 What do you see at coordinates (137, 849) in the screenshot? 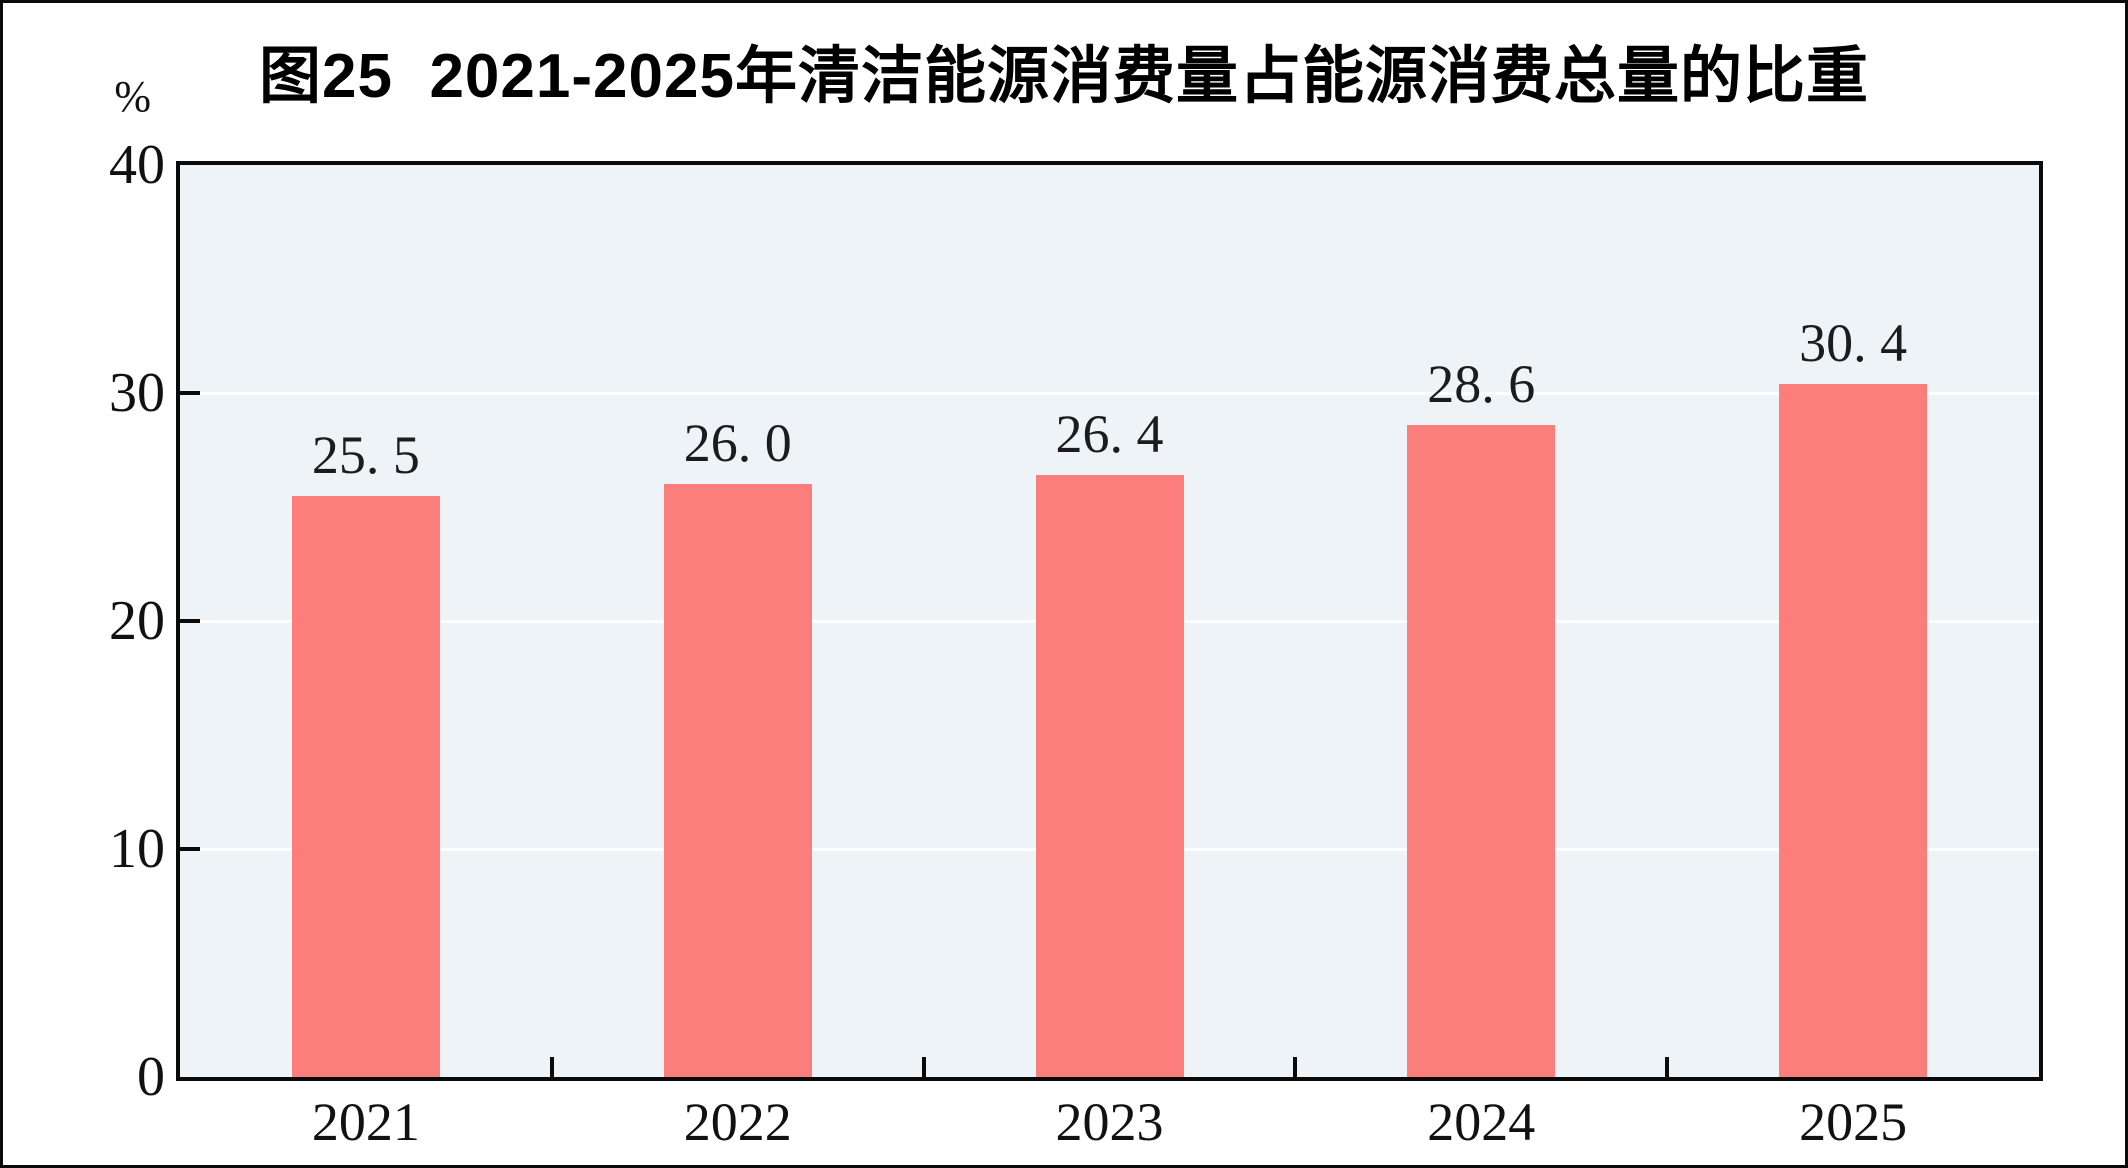
I see `y-axis-label-10: 10` at bounding box center [137, 849].